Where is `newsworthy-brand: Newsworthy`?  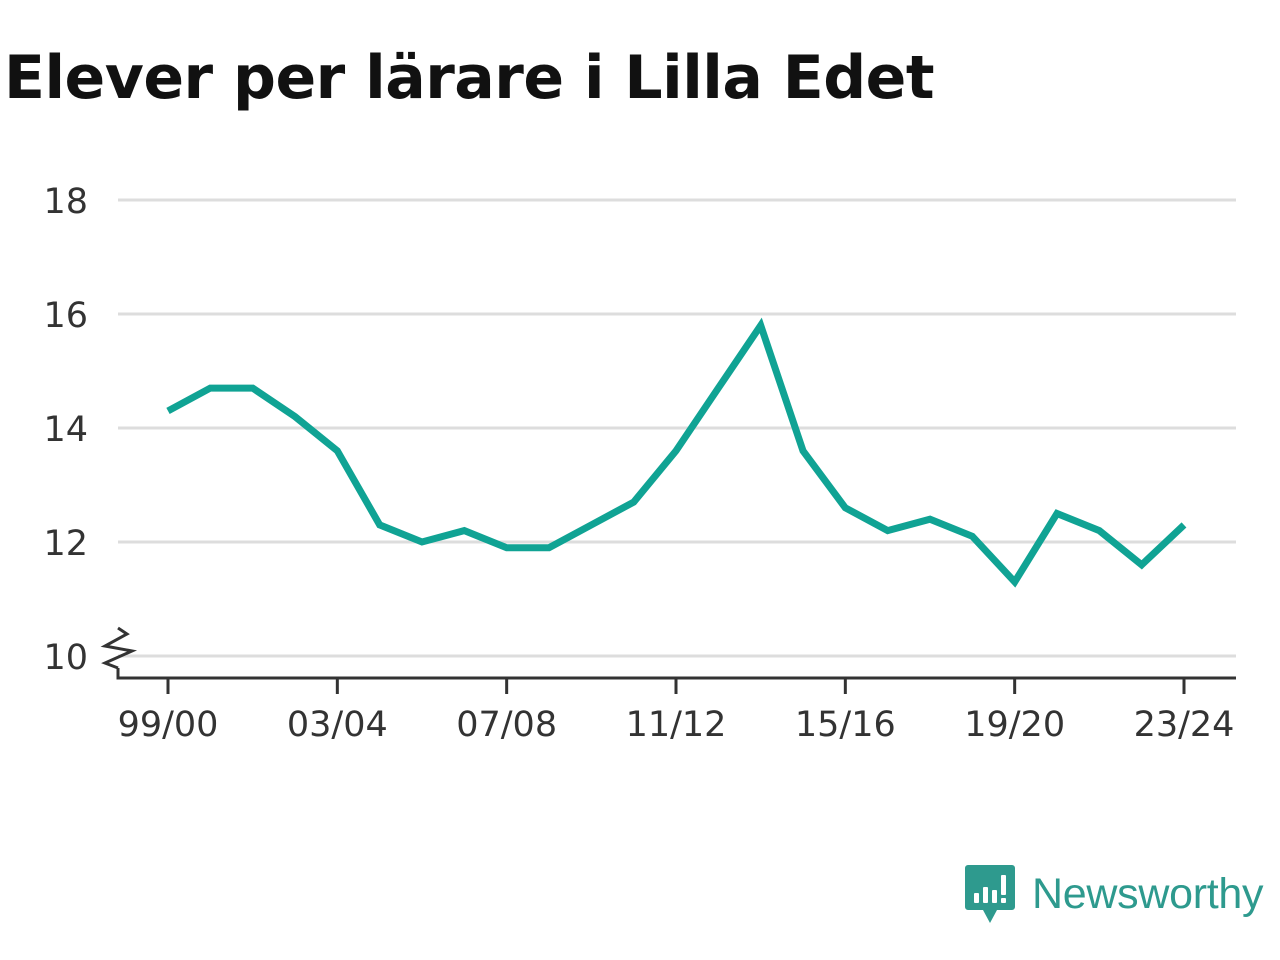
newsworthy-brand: Newsworthy is located at coordinates (1113, 894).